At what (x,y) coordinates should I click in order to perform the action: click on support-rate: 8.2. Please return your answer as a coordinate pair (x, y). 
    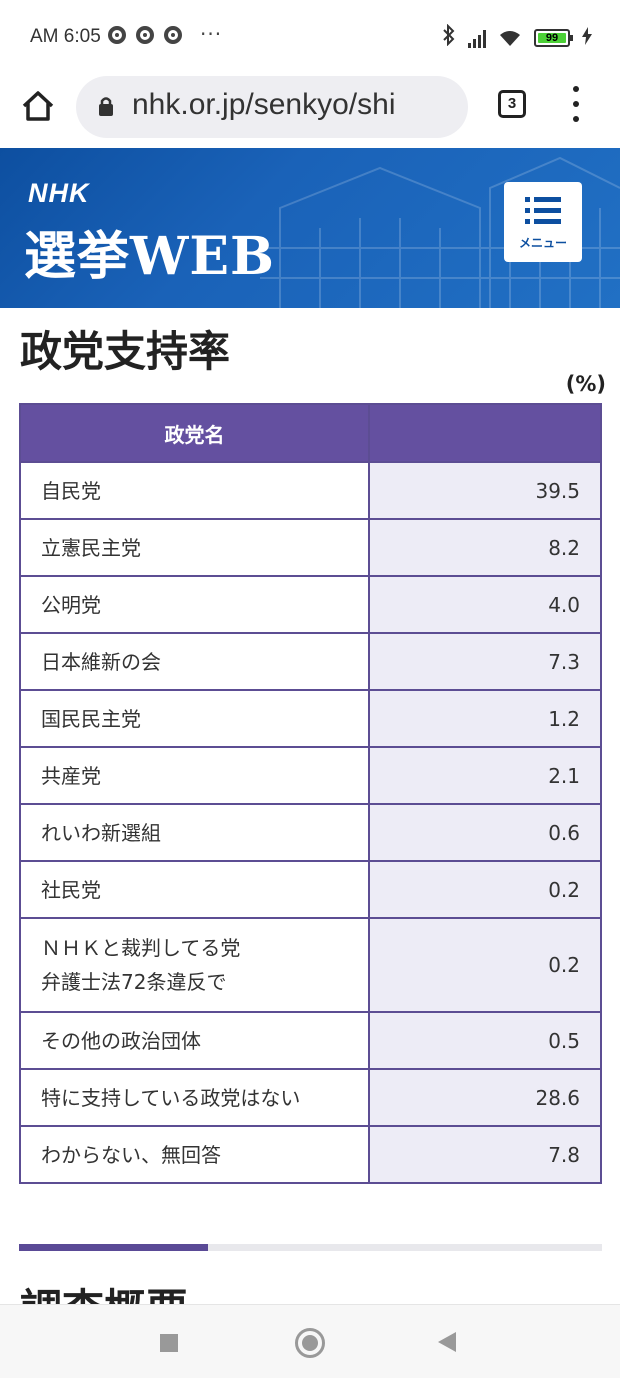
    Looking at the image, I should click on (485, 547).